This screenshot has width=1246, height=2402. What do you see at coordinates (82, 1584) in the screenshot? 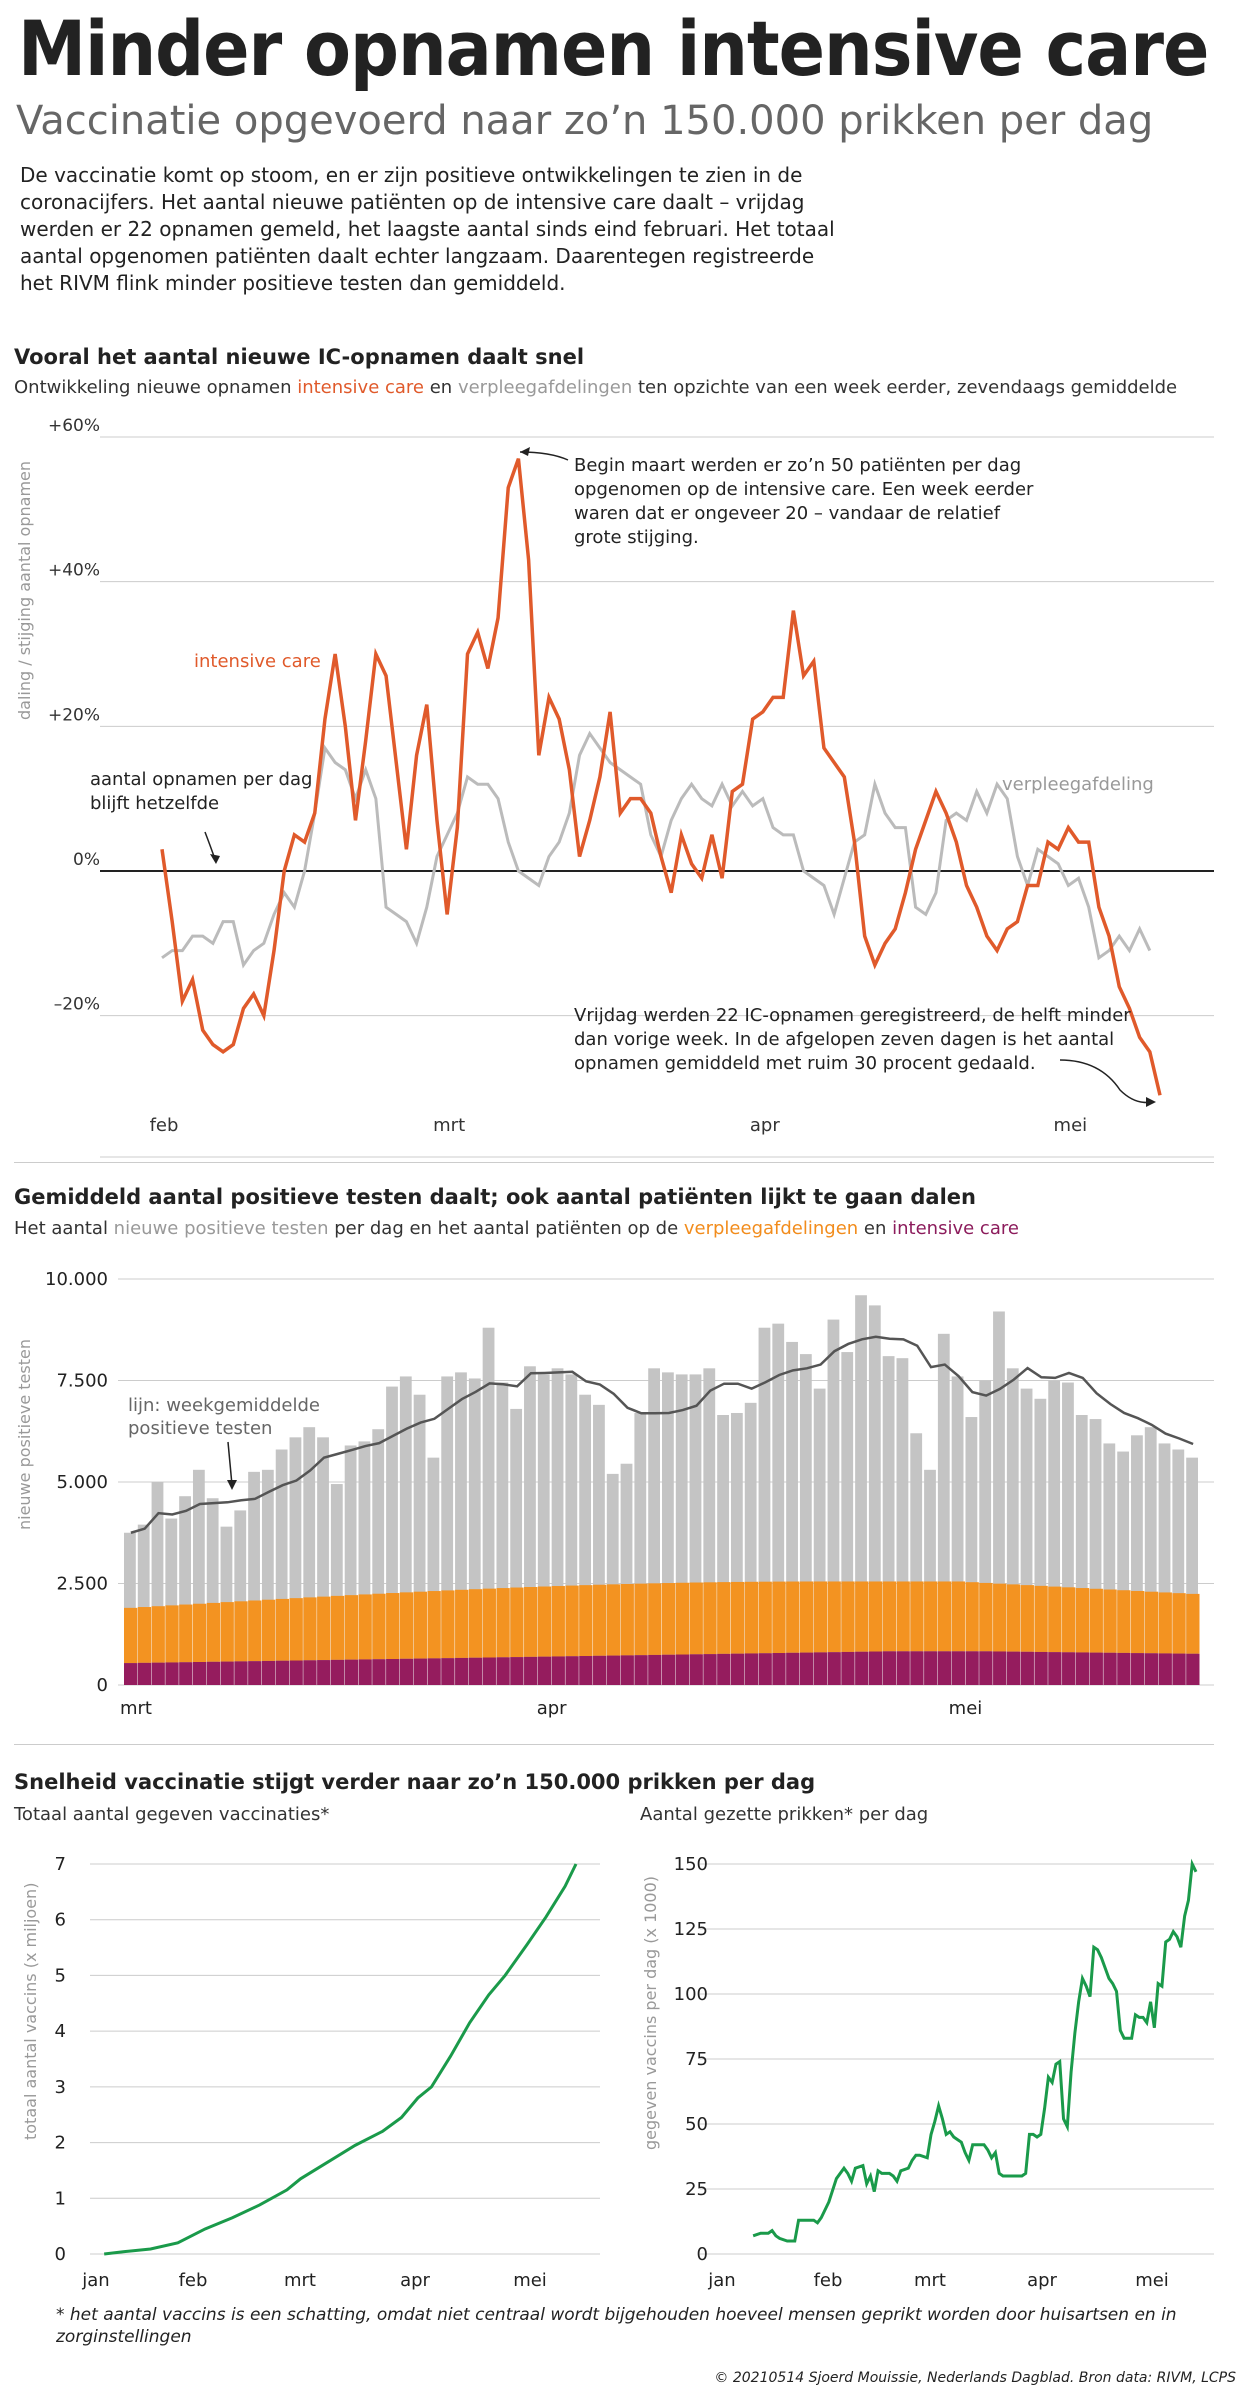
I see `y-tick-label: 2.500` at bounding box center [82, 1584].